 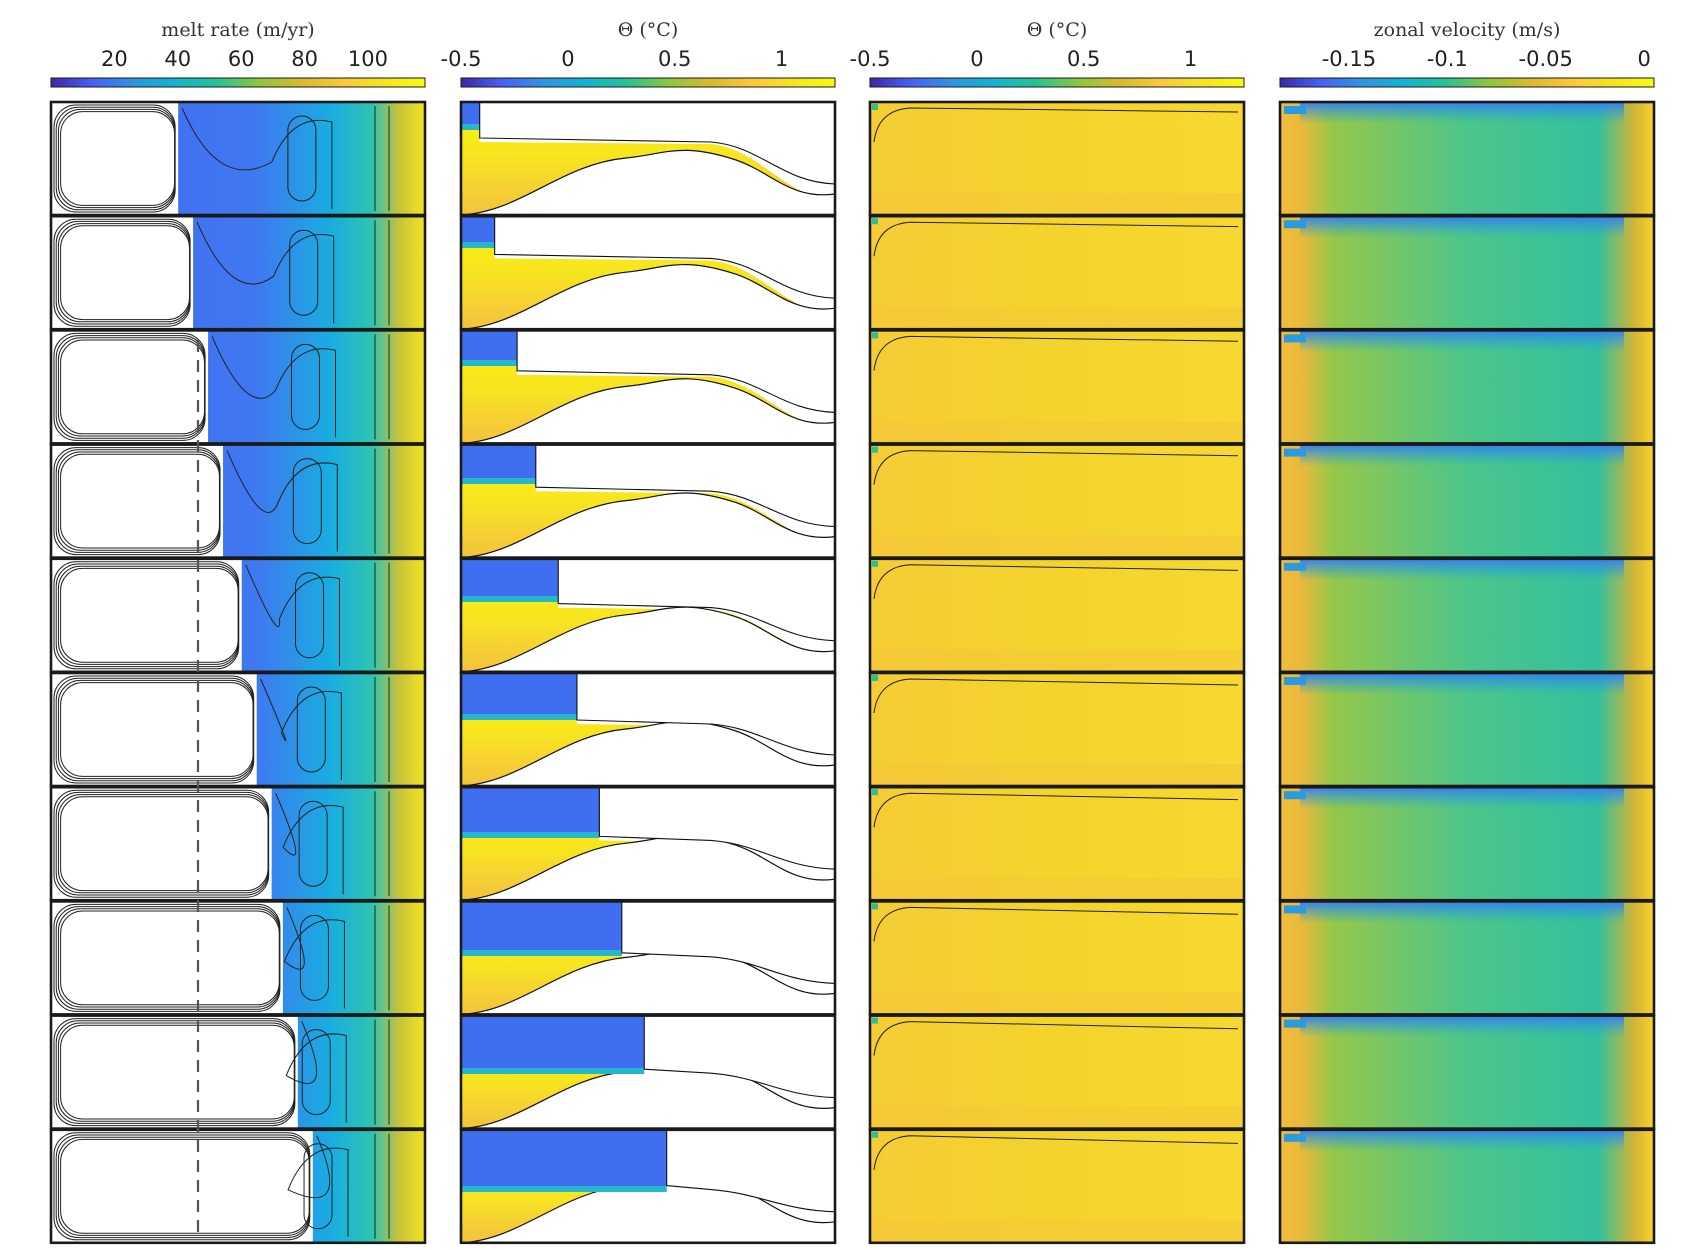 I want to click on colorbar-tick-label: 1, so click(x=781, y=59).